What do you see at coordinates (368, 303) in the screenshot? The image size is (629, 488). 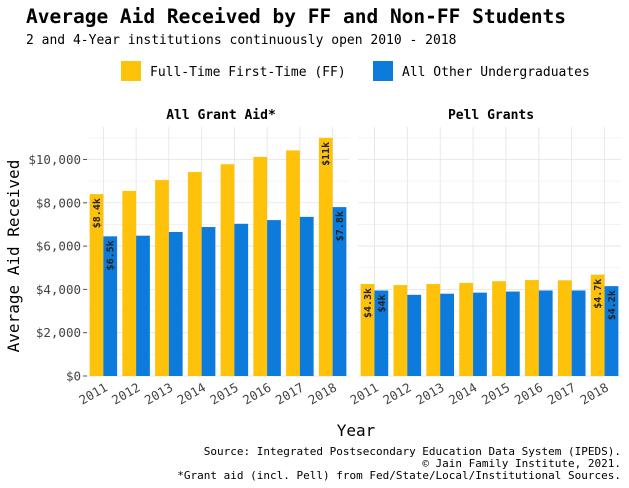 I see `data-label: $4.3k` at bounding box center [368, 303].